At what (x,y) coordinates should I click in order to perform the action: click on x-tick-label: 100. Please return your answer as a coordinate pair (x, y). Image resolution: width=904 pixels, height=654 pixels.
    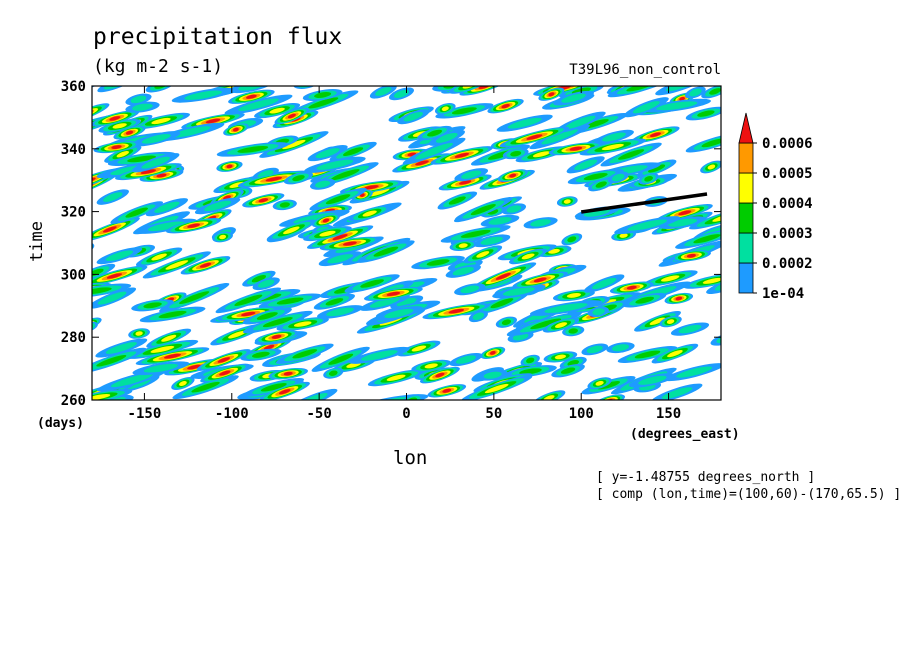
    Looking at the image, I should click on (581, 414).